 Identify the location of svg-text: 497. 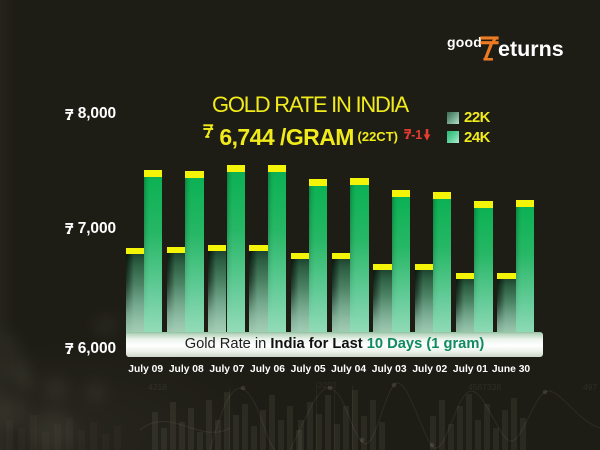
(590, 387).